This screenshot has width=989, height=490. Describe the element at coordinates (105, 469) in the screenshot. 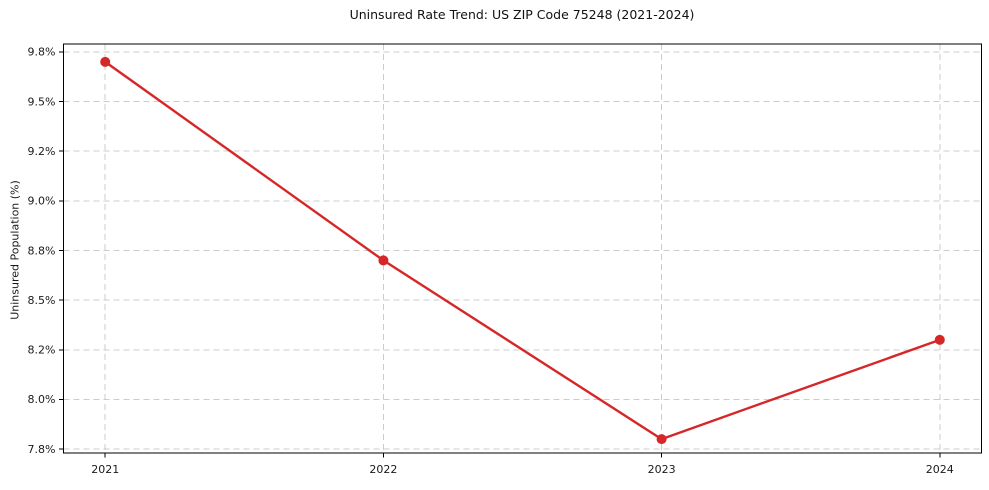

I see `x-tick-label: 2021` at that location.